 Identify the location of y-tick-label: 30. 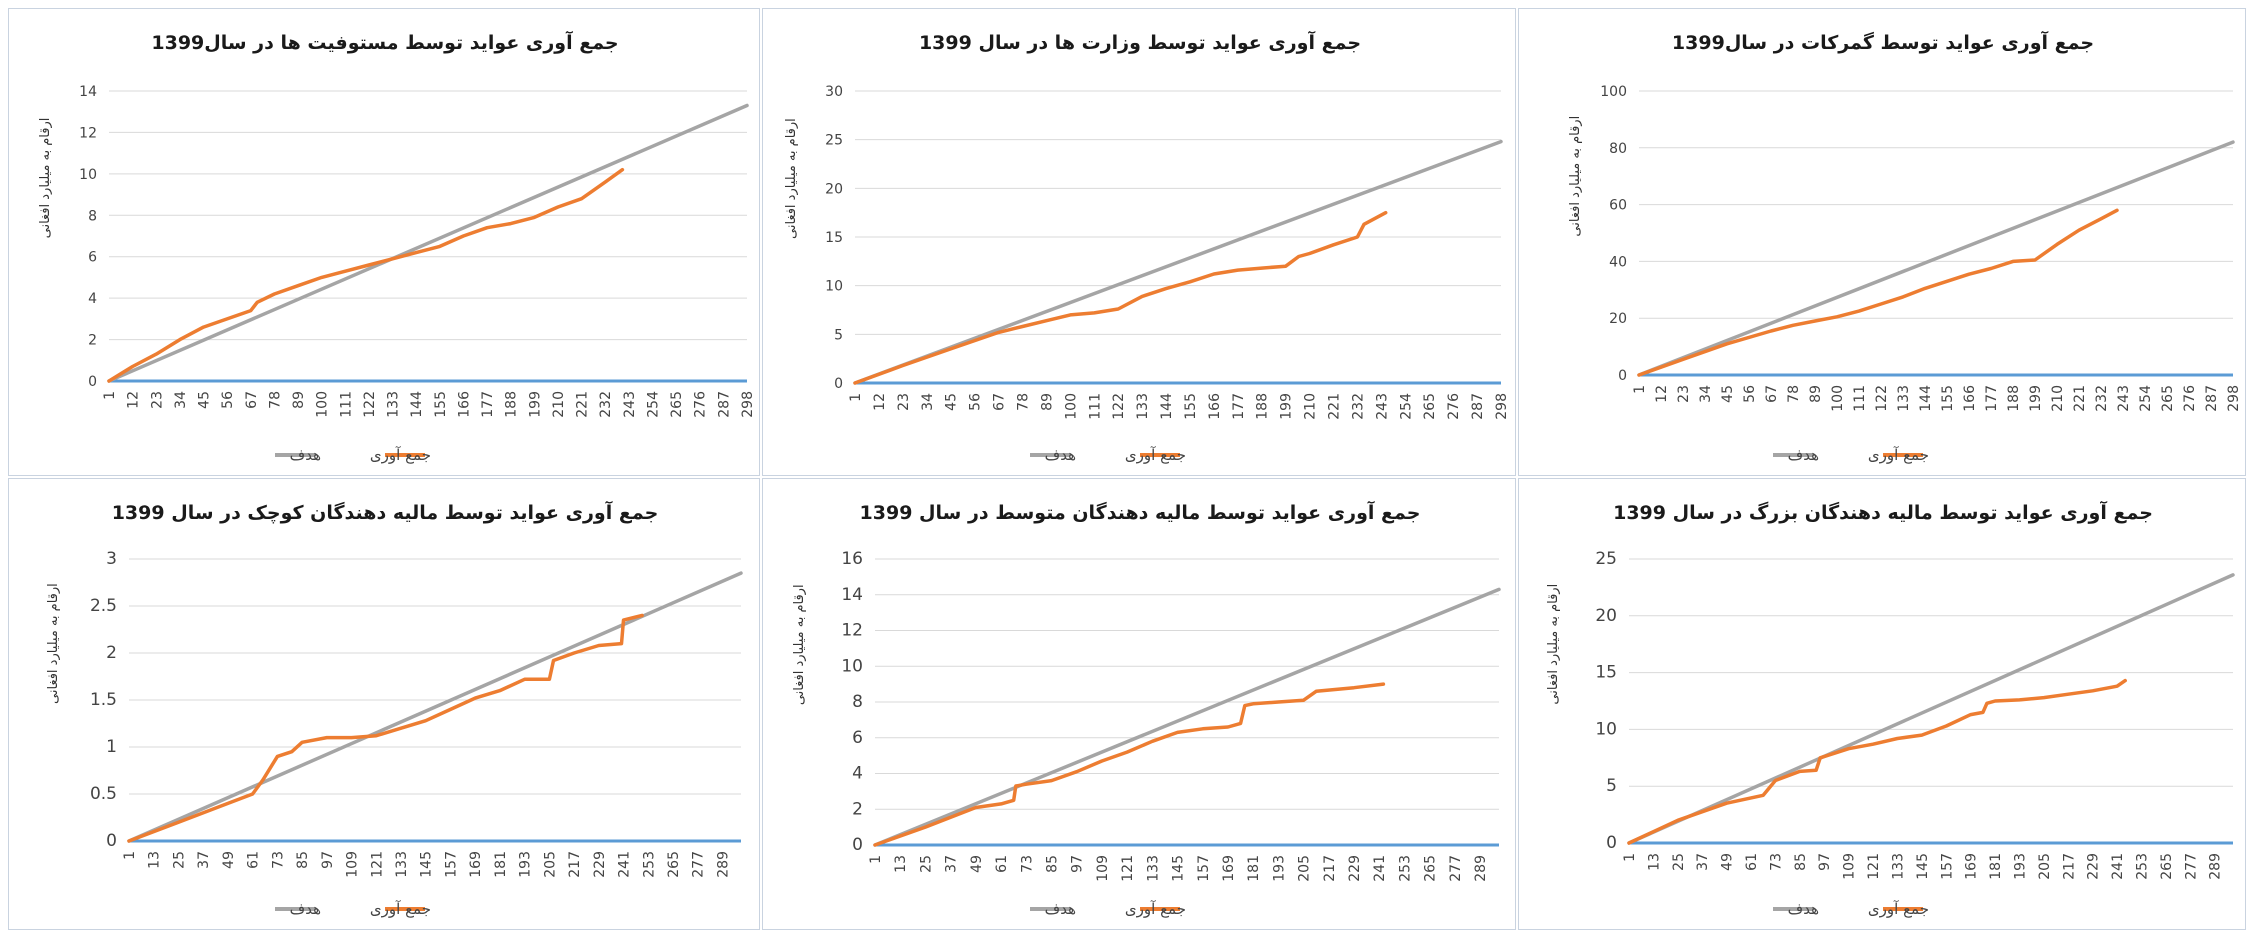
(834, 92).